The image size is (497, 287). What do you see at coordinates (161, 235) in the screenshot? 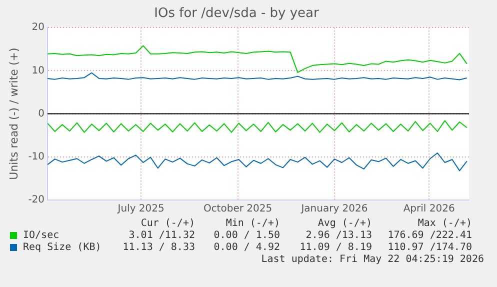
I see `text: 3.01 /11.32` at bounding box center [161, 235].